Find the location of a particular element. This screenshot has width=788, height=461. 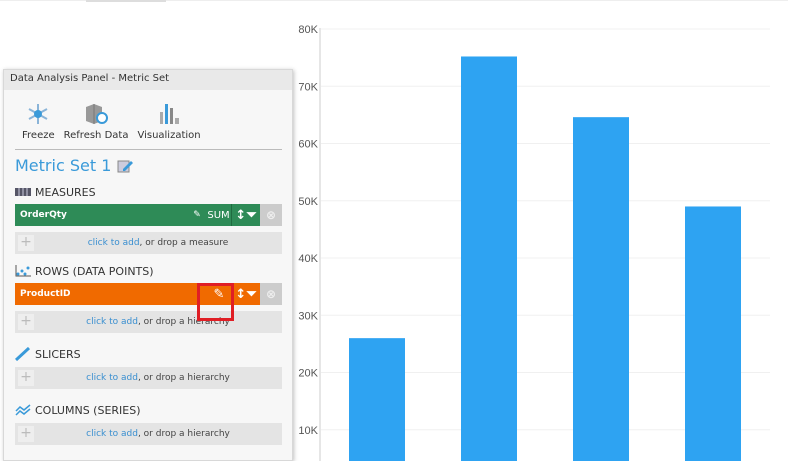

refresh-data-button: Refresh Data is located at coordinates (96, 121).